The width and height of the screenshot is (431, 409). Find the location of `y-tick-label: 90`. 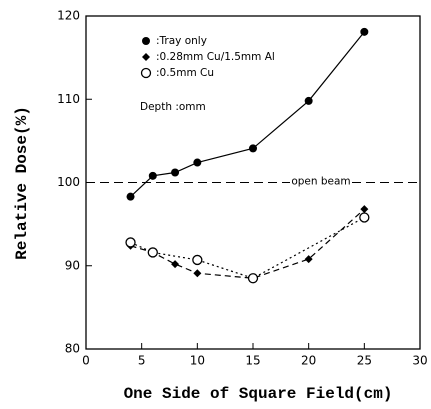

y-tick-label: 90 is located at coordinates (72, 265).